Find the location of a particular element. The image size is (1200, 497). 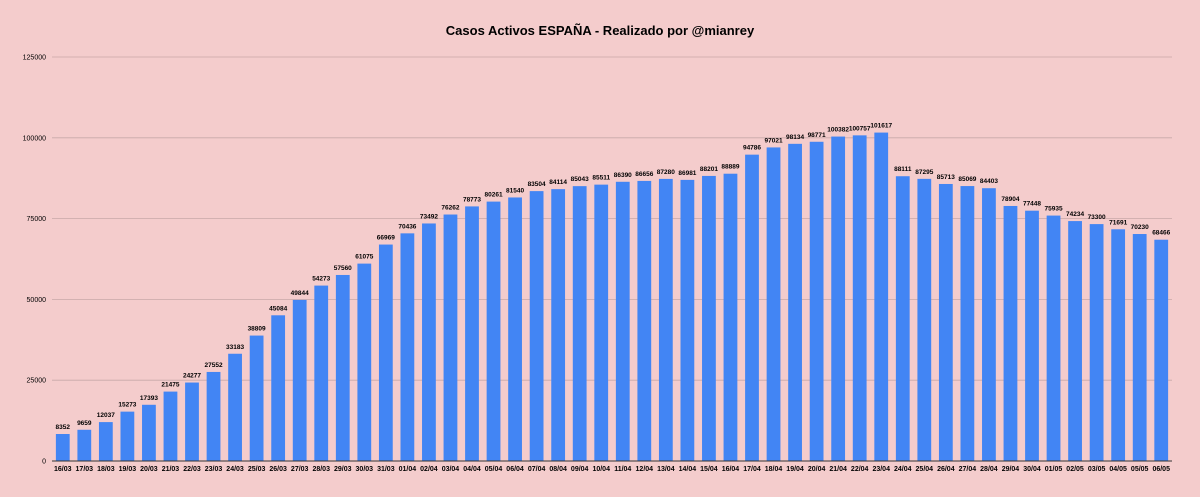

x-tick-label: 17/03 is located at coordinates (85, 469).